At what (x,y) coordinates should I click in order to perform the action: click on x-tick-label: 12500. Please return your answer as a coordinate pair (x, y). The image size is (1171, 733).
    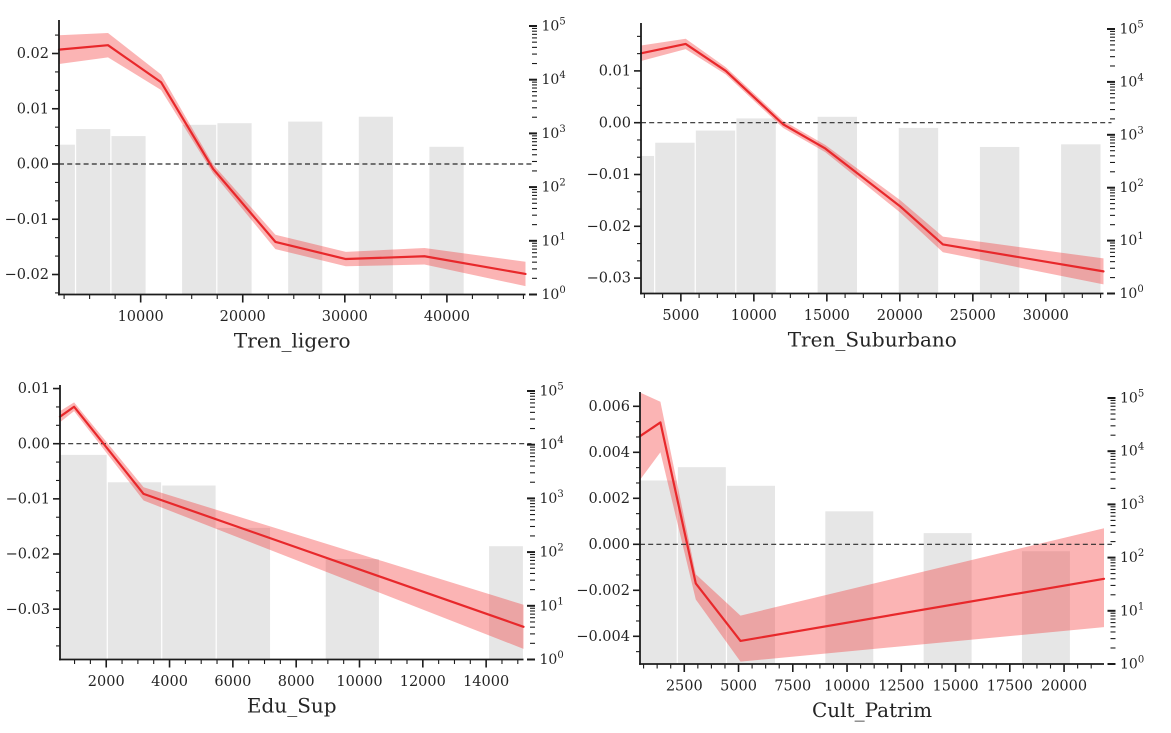
    Looking at the image, I should click on (901, 687).